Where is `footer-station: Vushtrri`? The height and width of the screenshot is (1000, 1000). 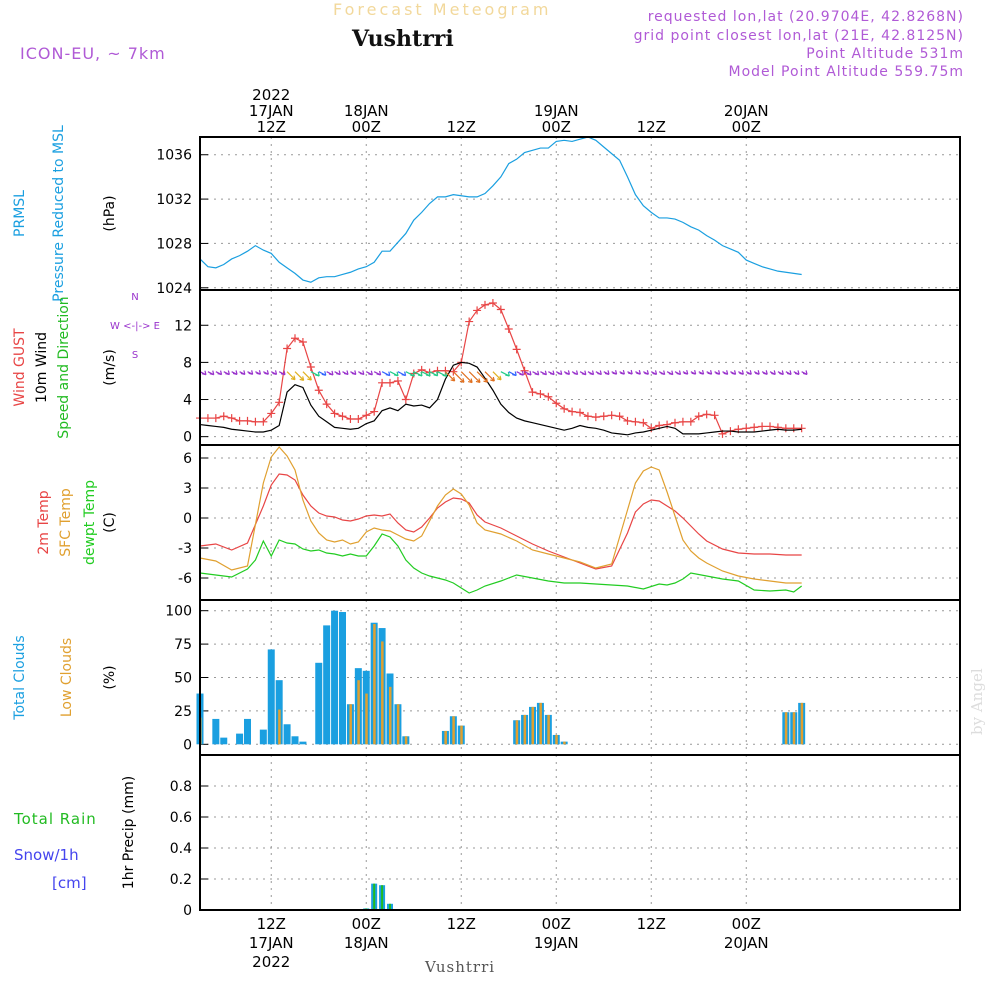
footer-station: Vushtrri is located at coordinates (460, 967).